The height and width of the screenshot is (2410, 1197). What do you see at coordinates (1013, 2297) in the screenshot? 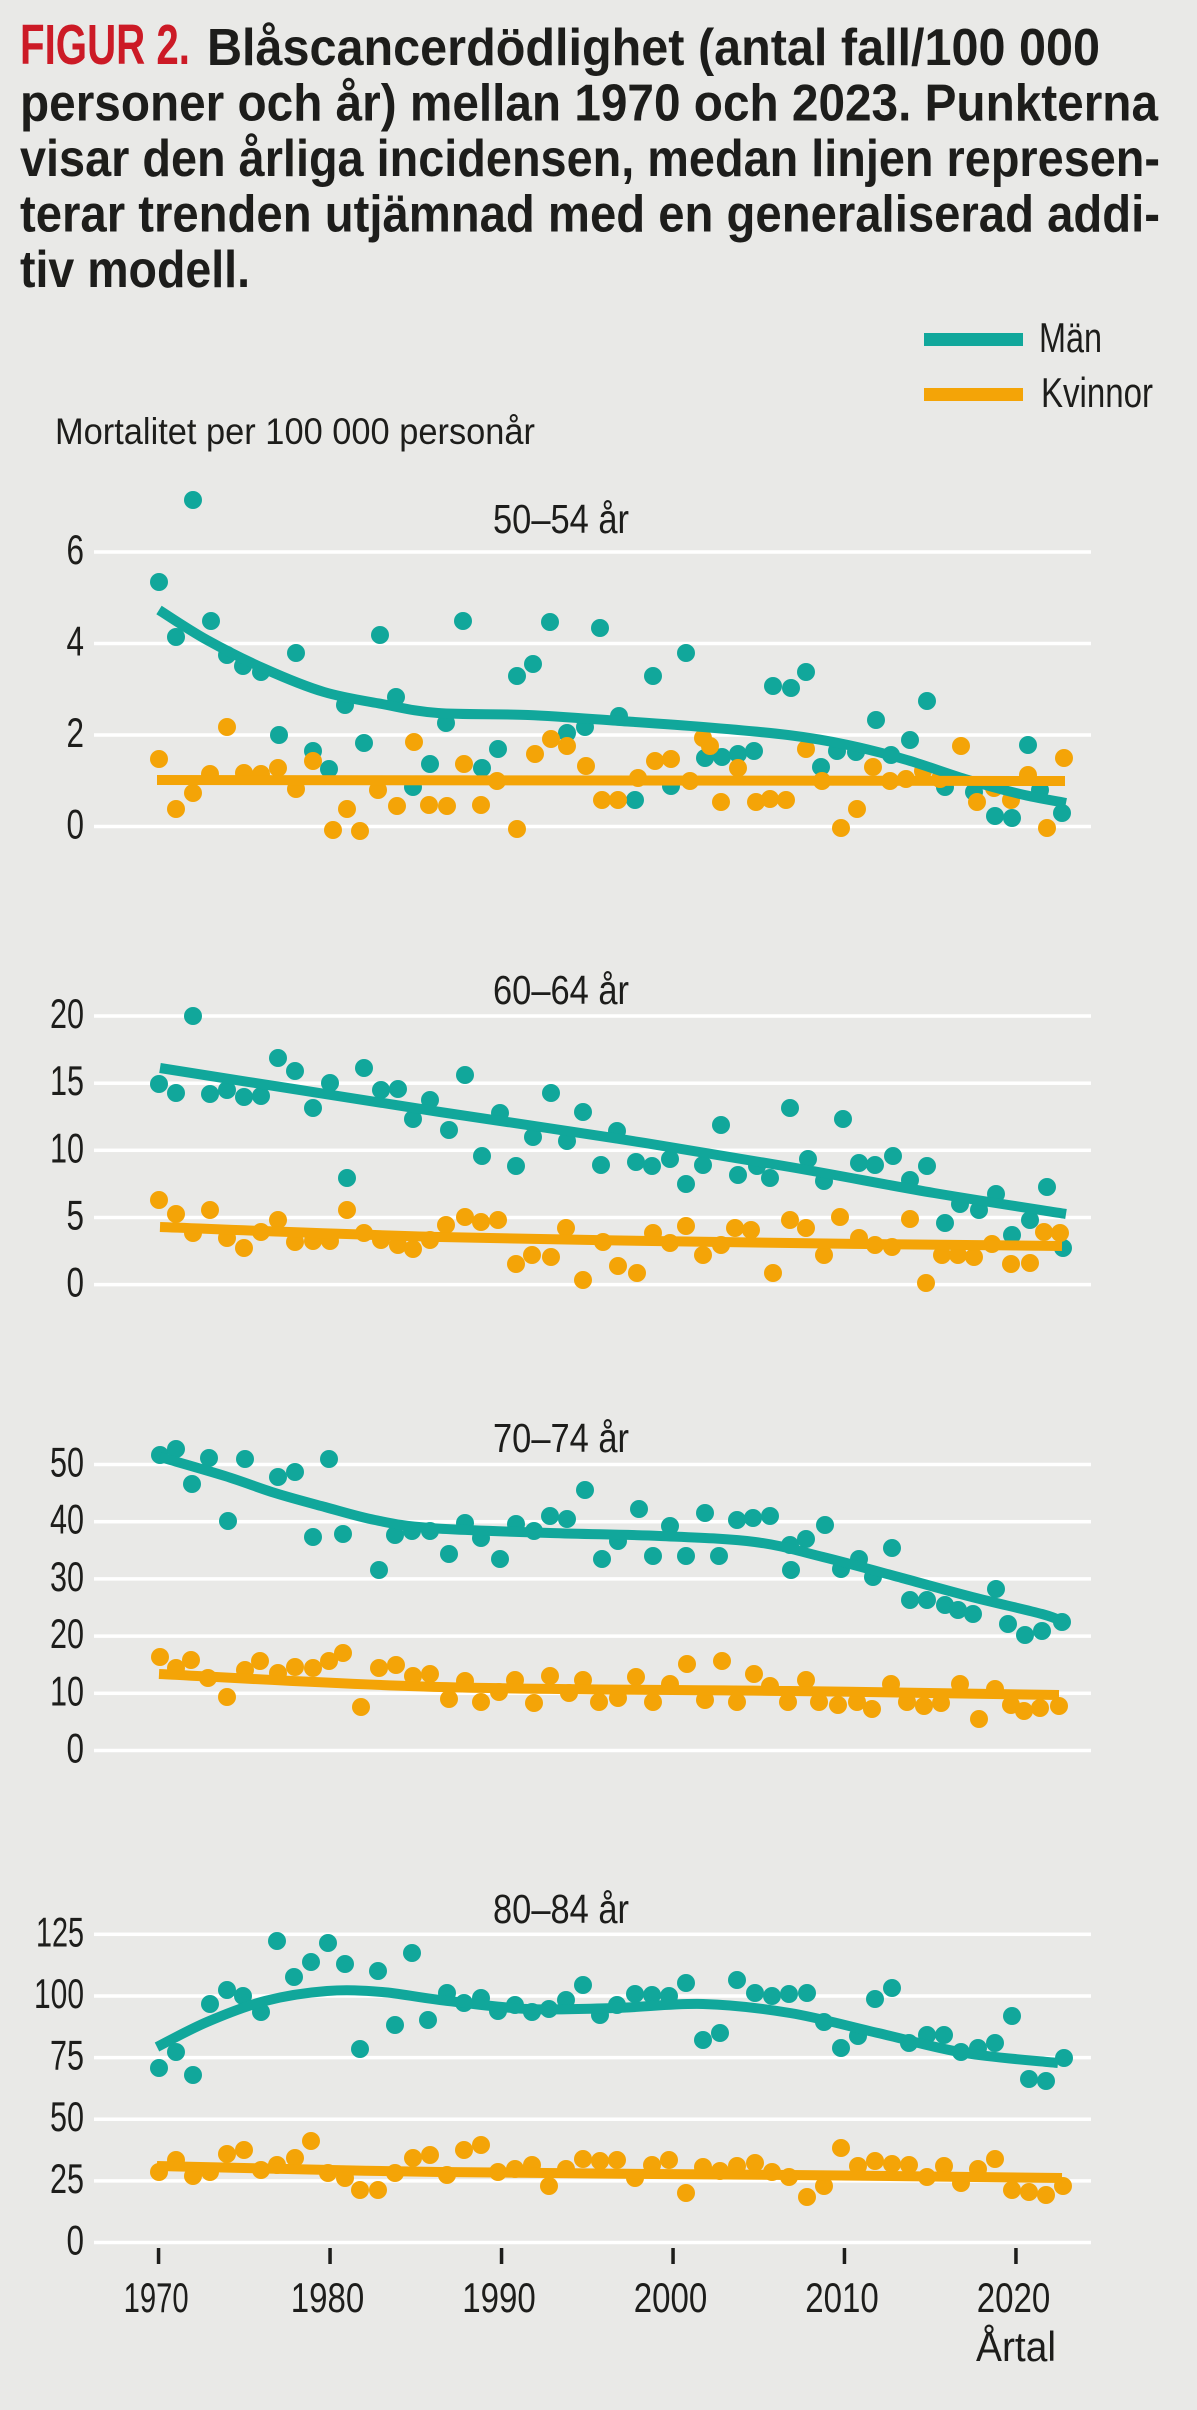
I see `svg-text: 2020` at bounding box center [1013, 2297].